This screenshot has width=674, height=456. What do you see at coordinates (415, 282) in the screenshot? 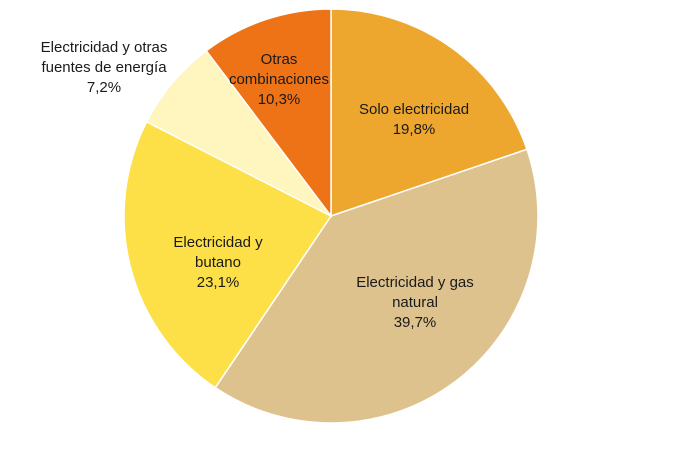
I see `slice-label-line: Electricidad y gas` at bounding box center [415, 282].